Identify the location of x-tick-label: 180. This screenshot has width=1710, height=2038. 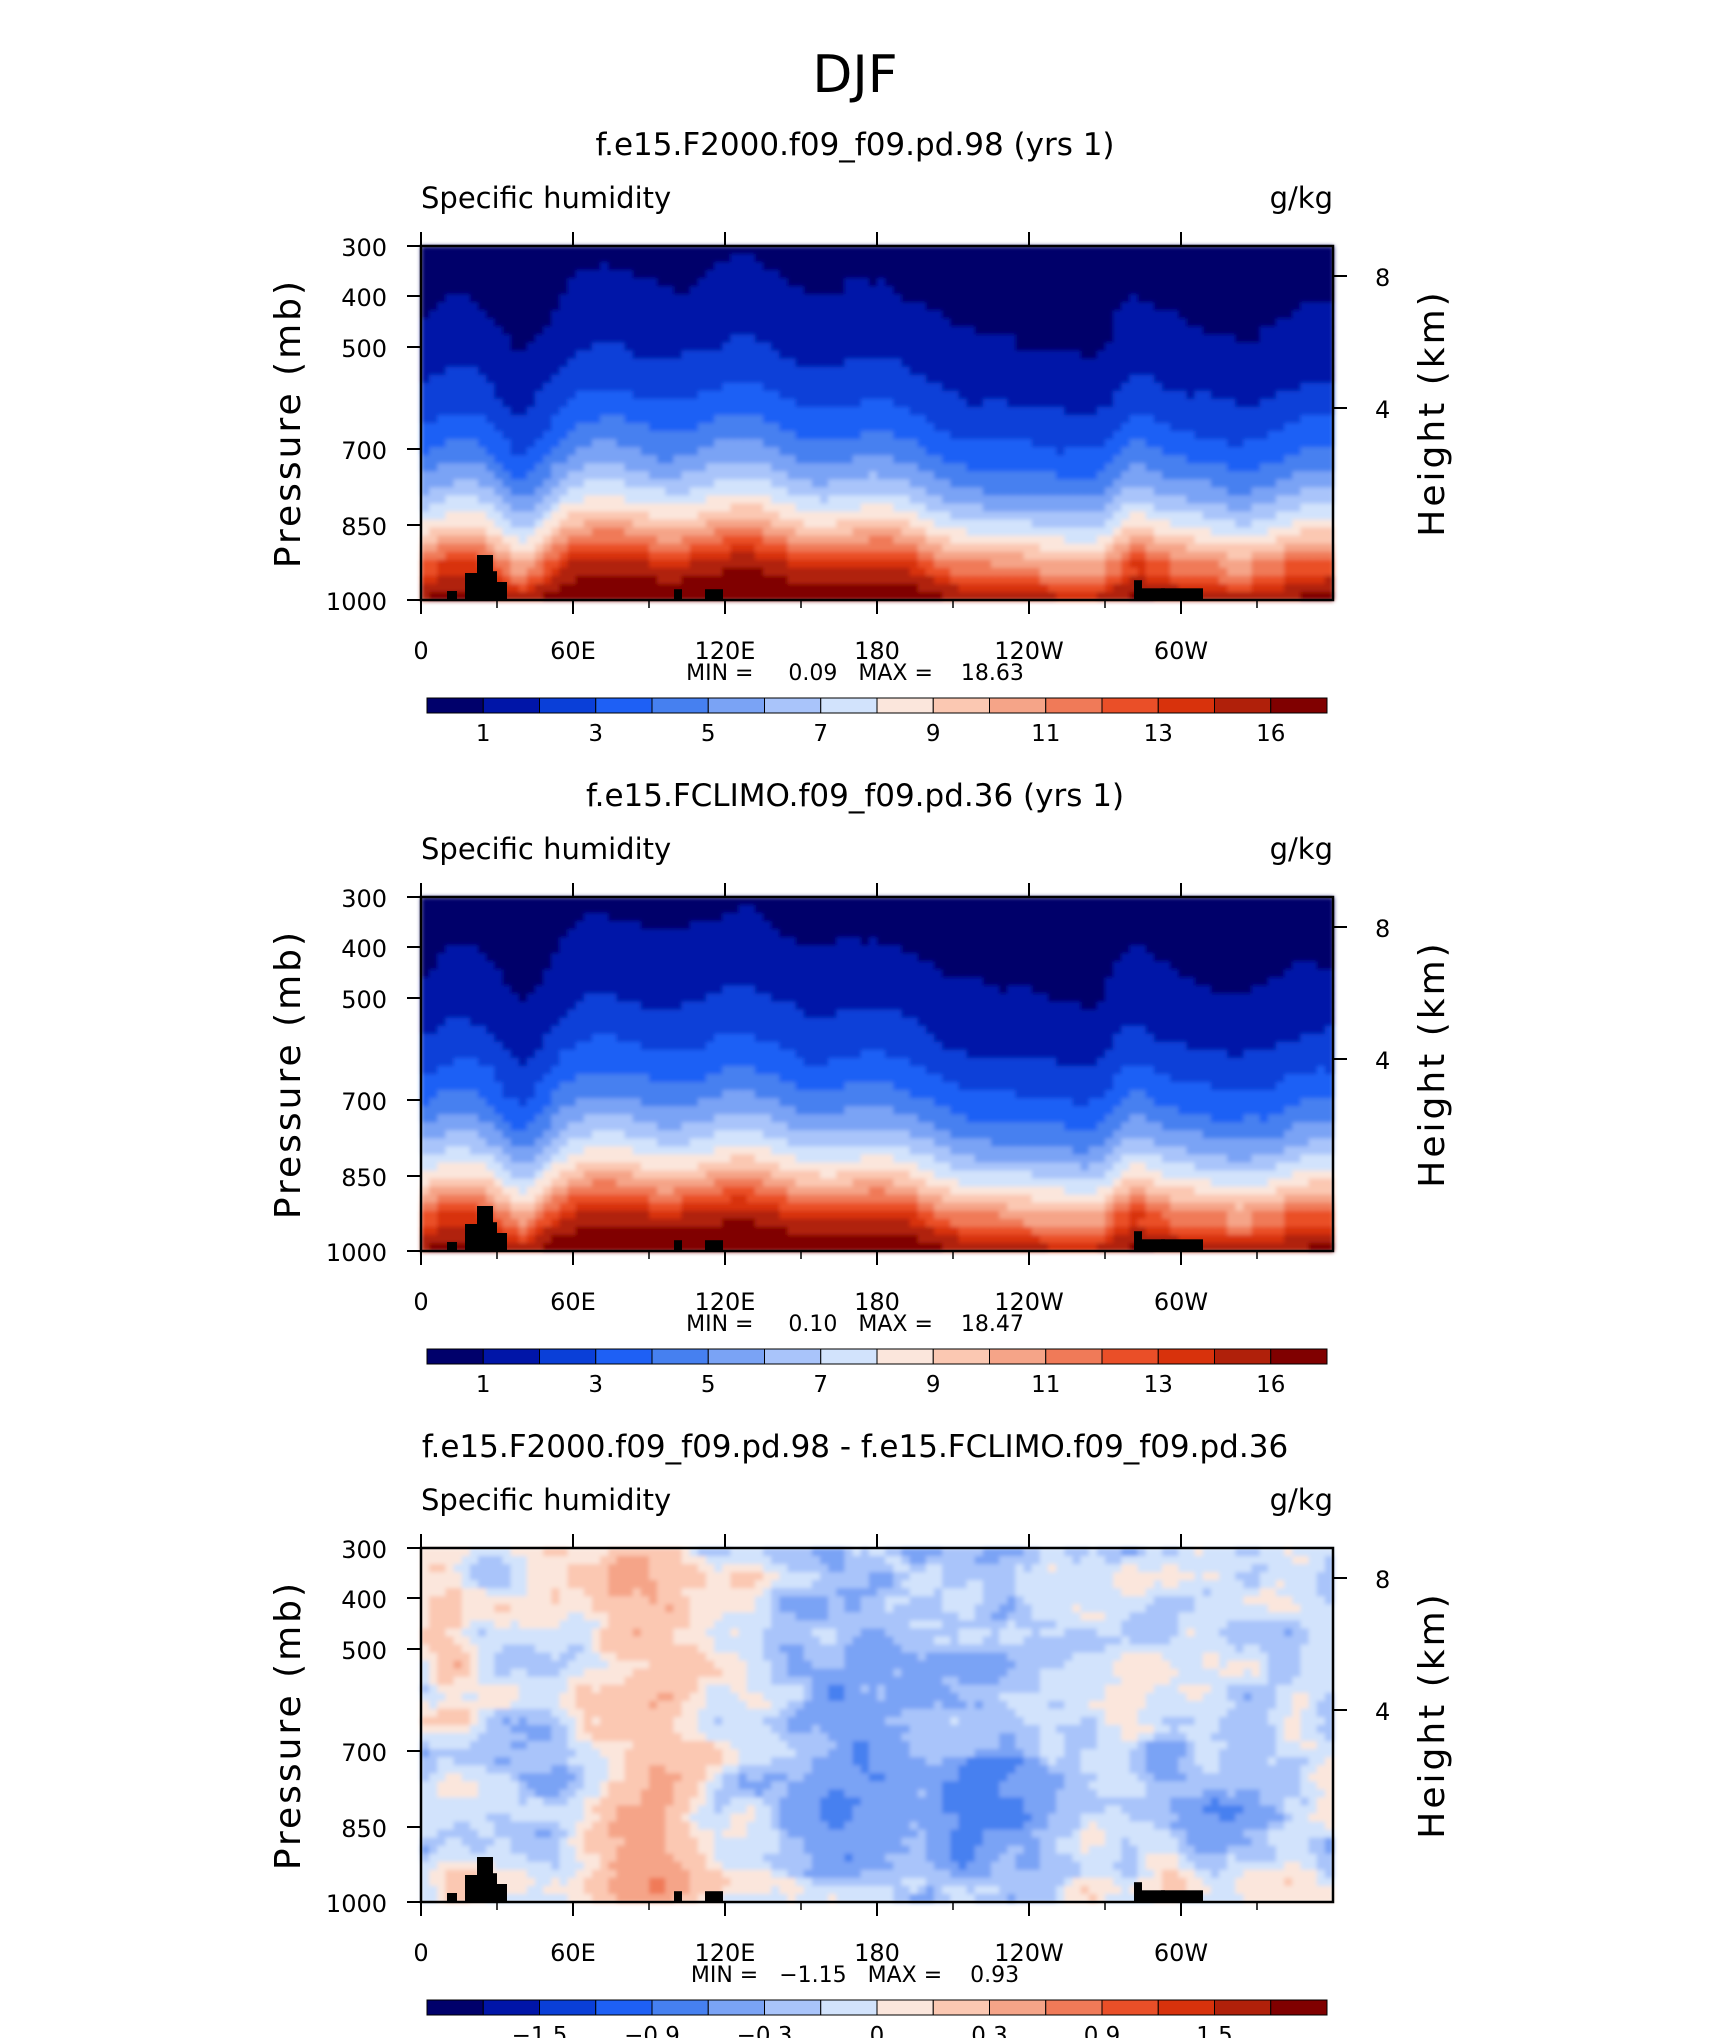
(877, 651).